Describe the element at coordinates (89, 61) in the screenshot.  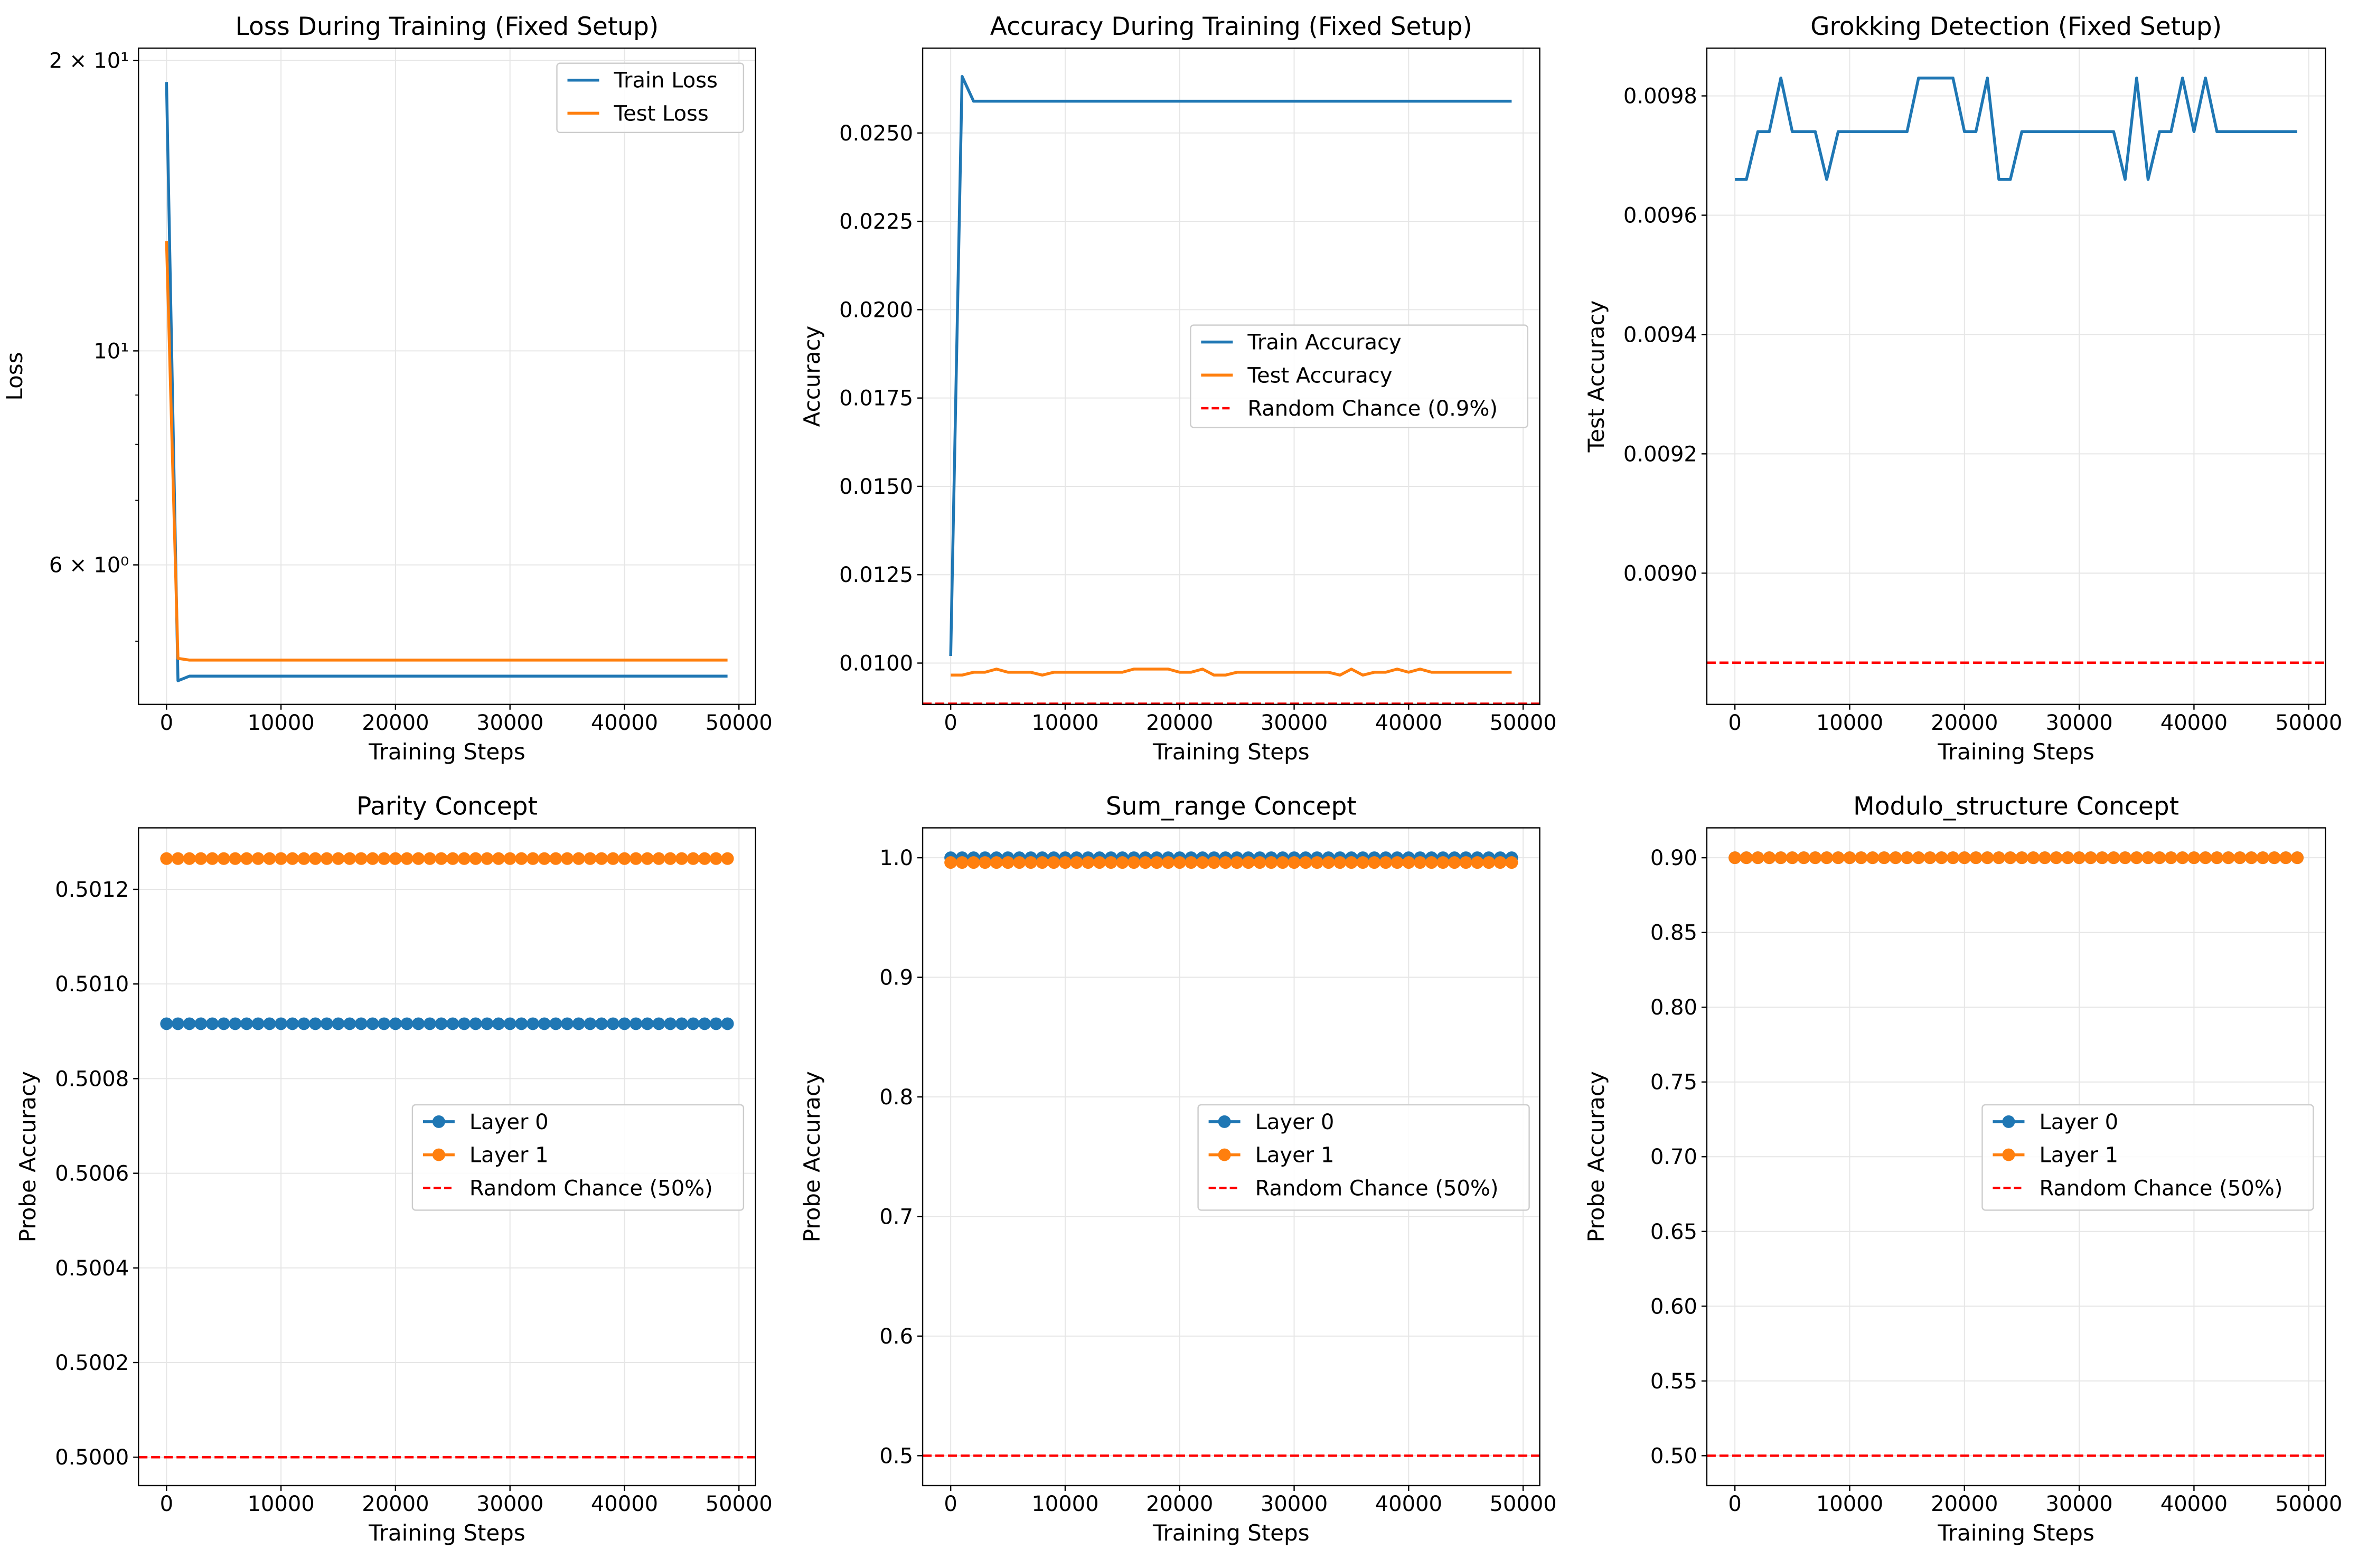
I see `y-tick-label: 2 × 10¹` at that location.